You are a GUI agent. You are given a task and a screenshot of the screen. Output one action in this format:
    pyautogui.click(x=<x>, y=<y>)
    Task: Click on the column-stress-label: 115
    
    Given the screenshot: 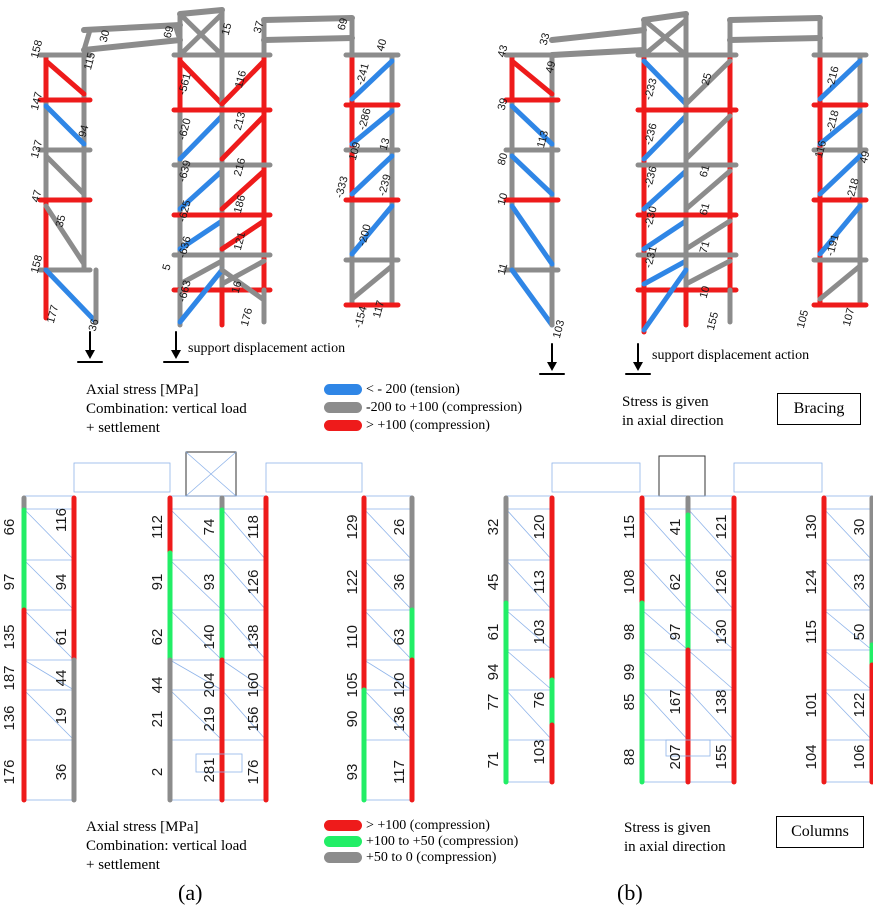 What is the action you would take?
    pyautogui.click(x=629, y=527)
    